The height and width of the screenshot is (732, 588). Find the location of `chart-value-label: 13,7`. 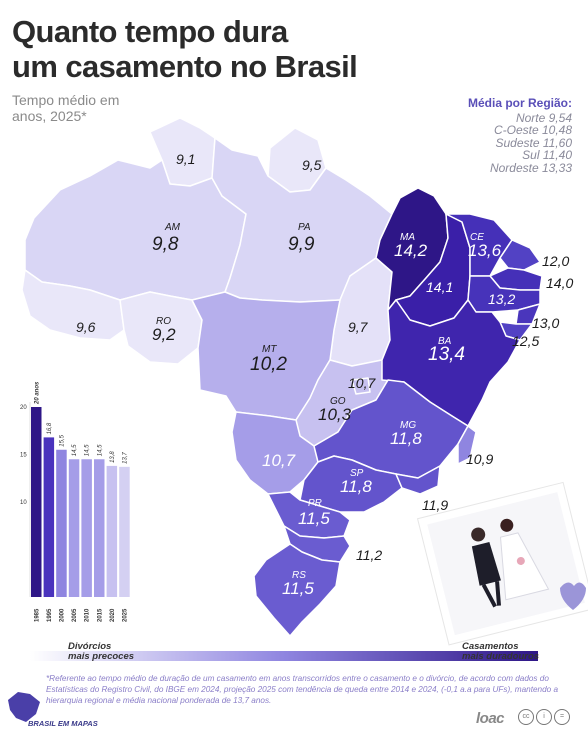

chart-value-label: 13,7 is located at coordinates (125, 458).